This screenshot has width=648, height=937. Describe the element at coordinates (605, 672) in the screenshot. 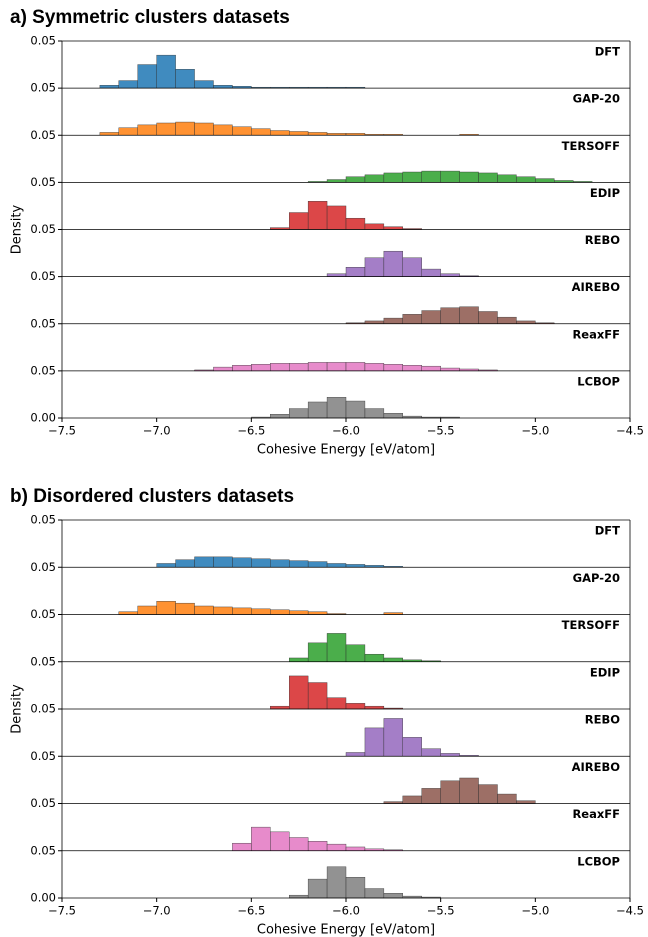

I see `series-label: EDIP` at that location.